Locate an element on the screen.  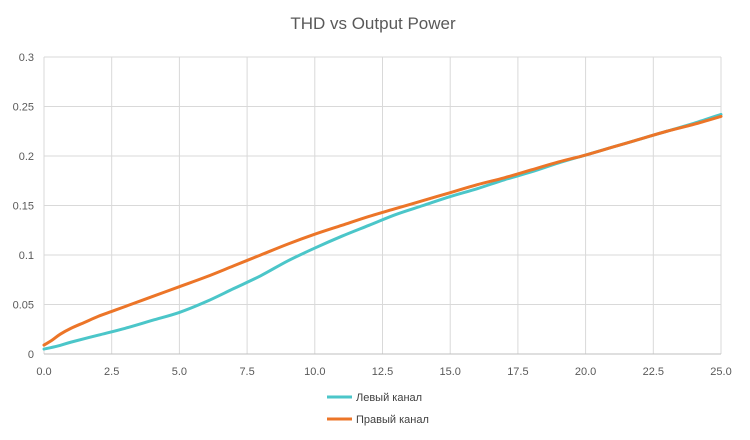
x-tick-label: 12.5 is located at coordinates (382, 372).